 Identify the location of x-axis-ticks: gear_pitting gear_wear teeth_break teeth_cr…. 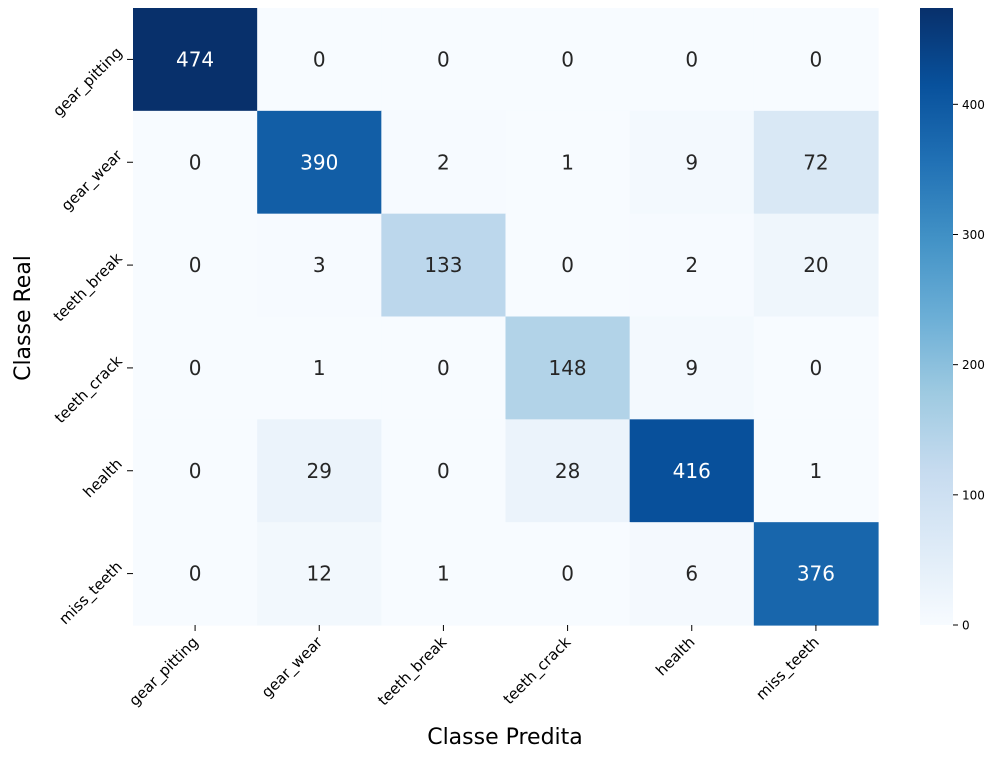
(474, 667).